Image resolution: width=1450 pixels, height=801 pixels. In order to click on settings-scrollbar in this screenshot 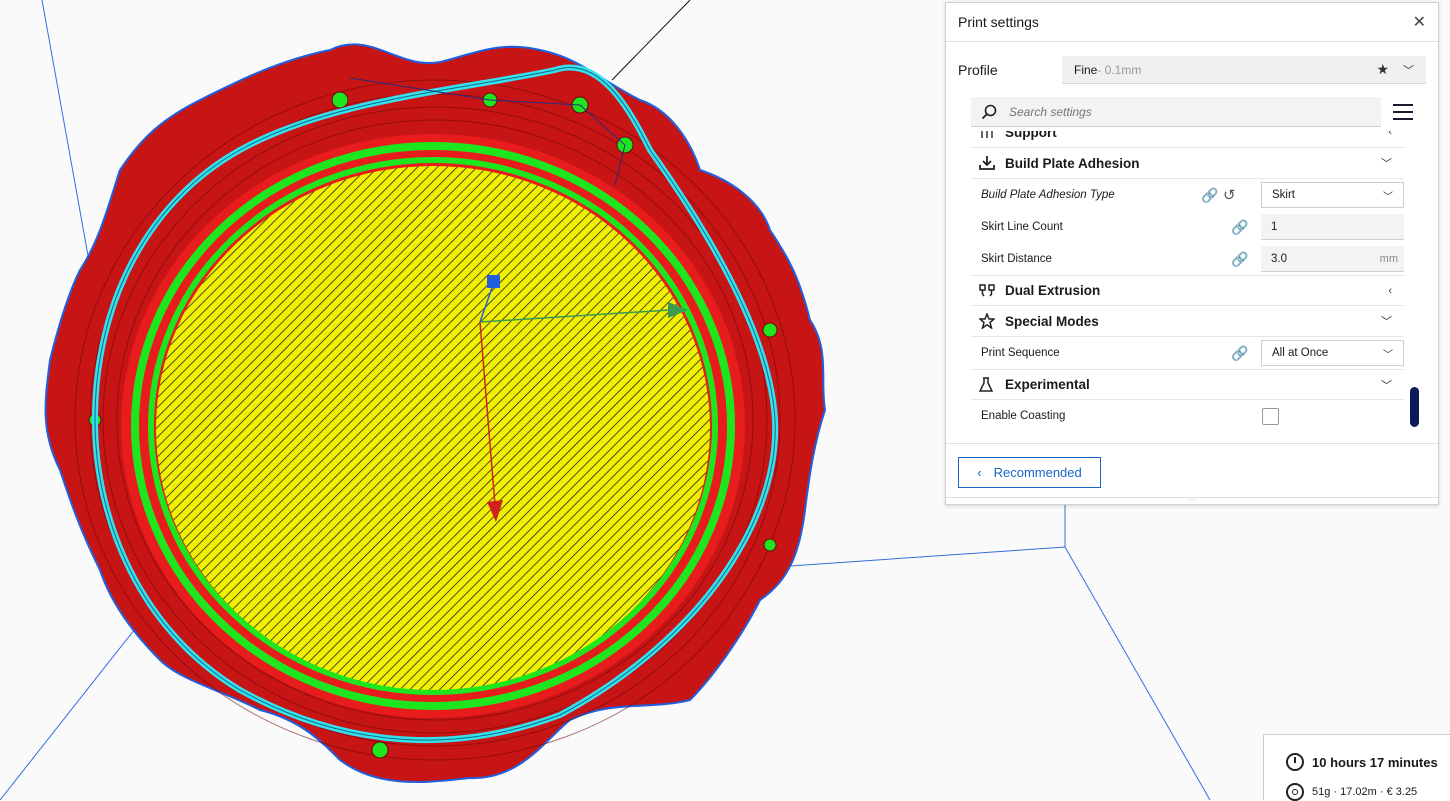, I will do `click(1414, 407)`.